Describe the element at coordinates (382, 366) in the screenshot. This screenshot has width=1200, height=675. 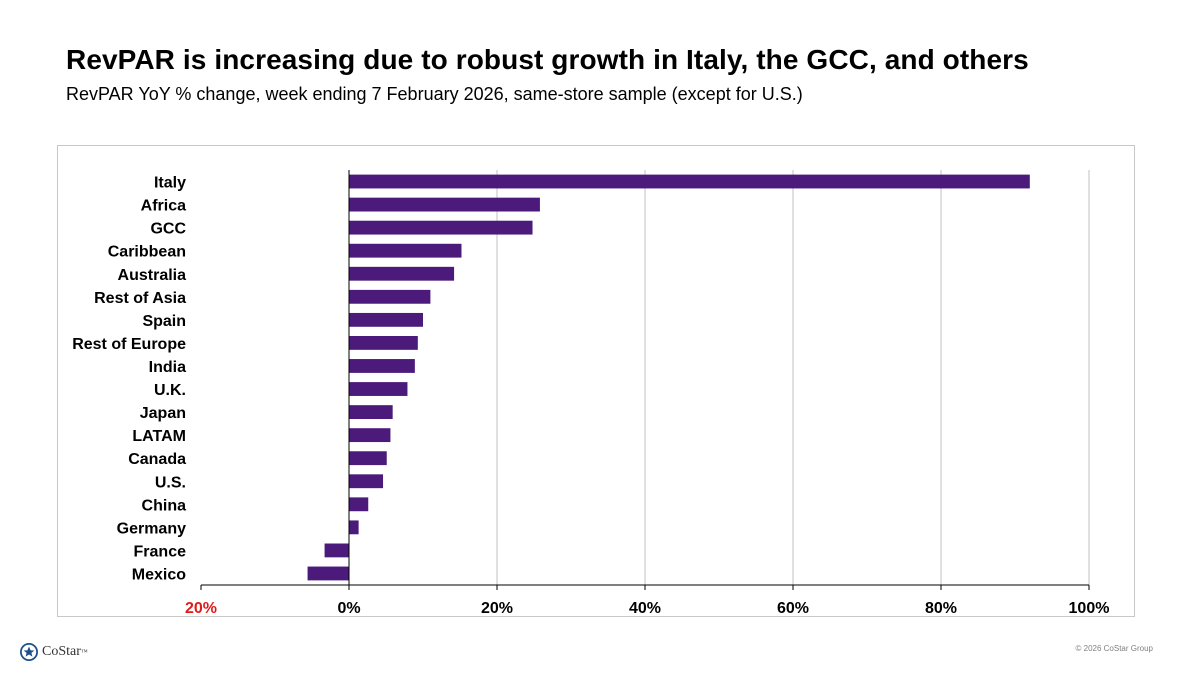
I see `bar-india` at that location.